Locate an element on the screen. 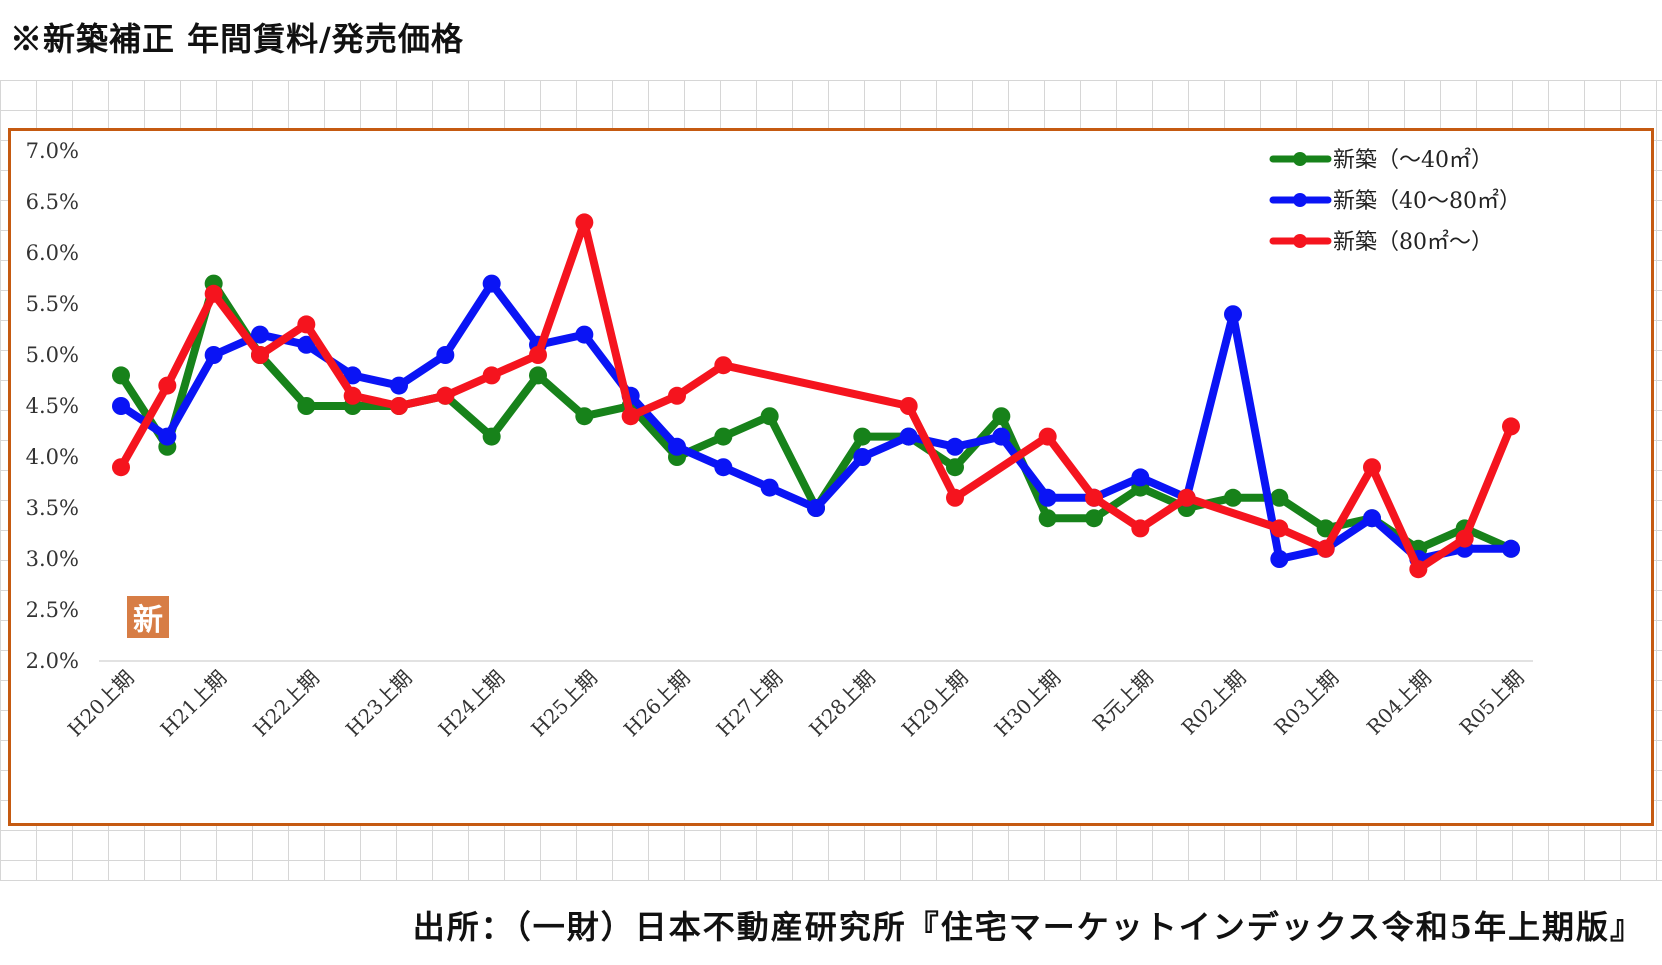 The height and width of the screenshot is (965, 1662). x-tick-label: R03上期 is located at coordinates (1306, 703).